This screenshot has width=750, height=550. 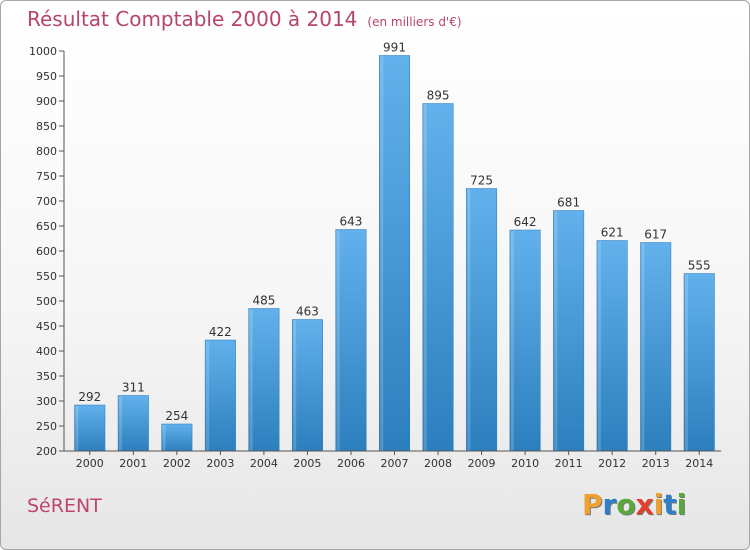 What do you see at coordinates (425, 277) in the screenshot?
I see `bar-highlight-2008` at bounding box center [425, 277].